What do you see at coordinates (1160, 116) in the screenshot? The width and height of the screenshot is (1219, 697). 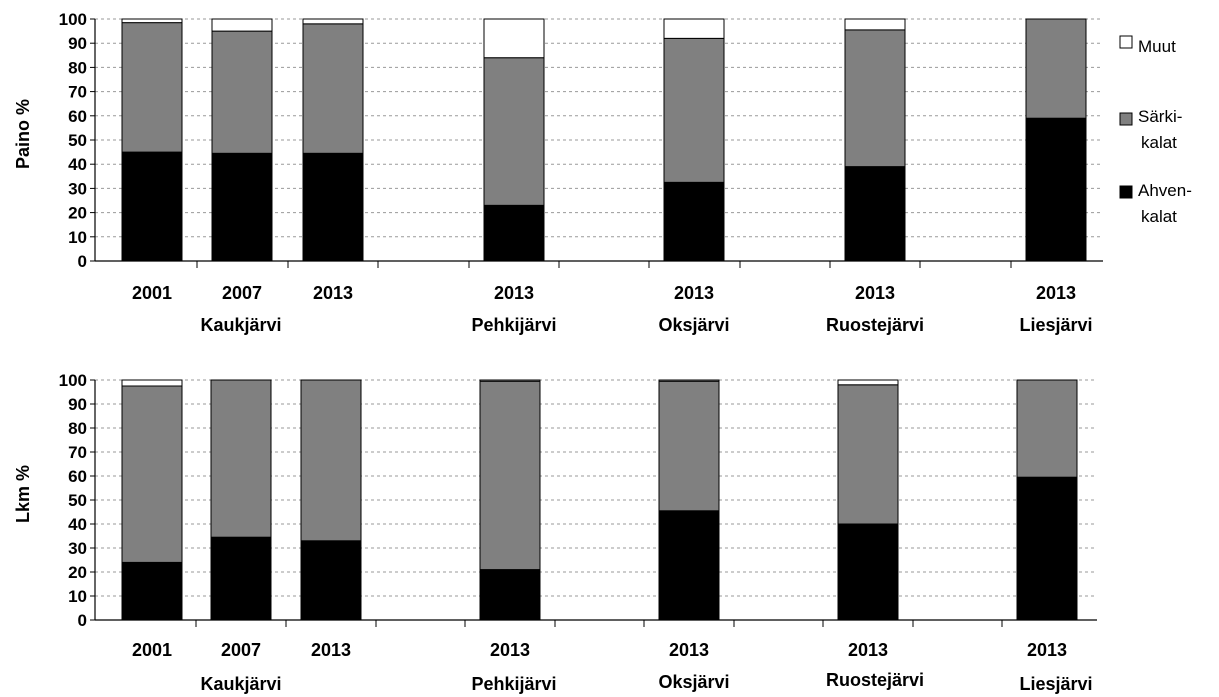 I see `legend-label: Särki-` at bounding box center [1160, 116].